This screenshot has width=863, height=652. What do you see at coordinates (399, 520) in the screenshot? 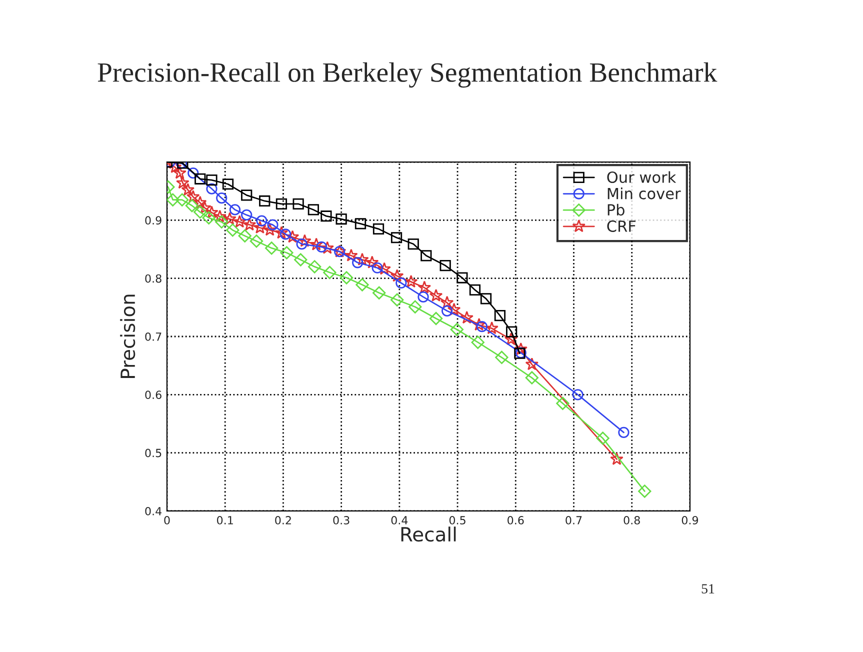
I see `x-tick-label: 0.4` at bounding box center [399, 520].